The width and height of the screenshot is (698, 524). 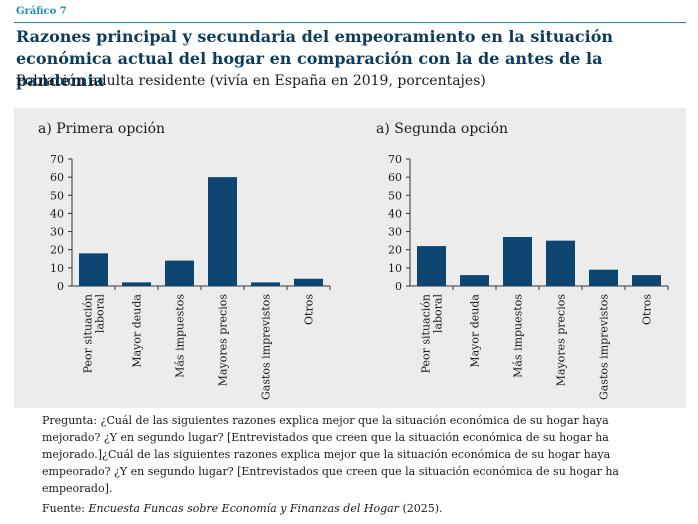 I want to click on source-label: Fuente:, so click(x=63, y=508).